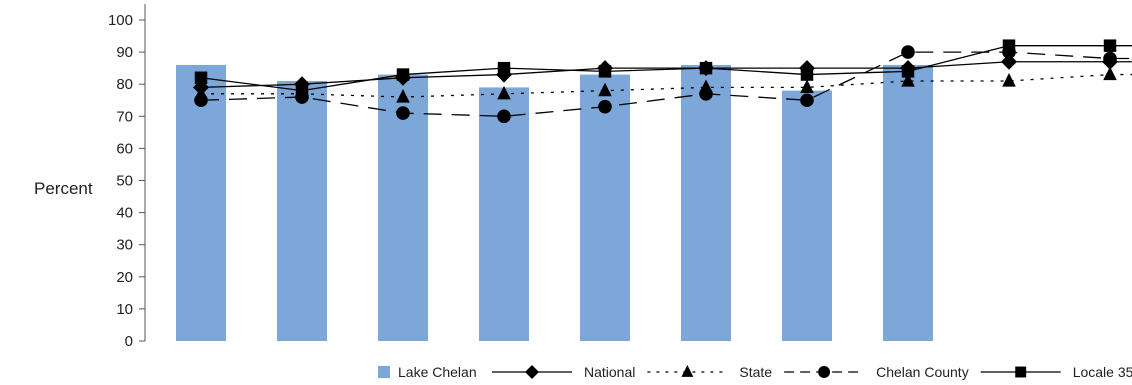 The height and width of the screenshot is (385, 1132). Describe the element at coordinates (124, 148) in the screenshot. I see `y-tick-label: 60` at that location.